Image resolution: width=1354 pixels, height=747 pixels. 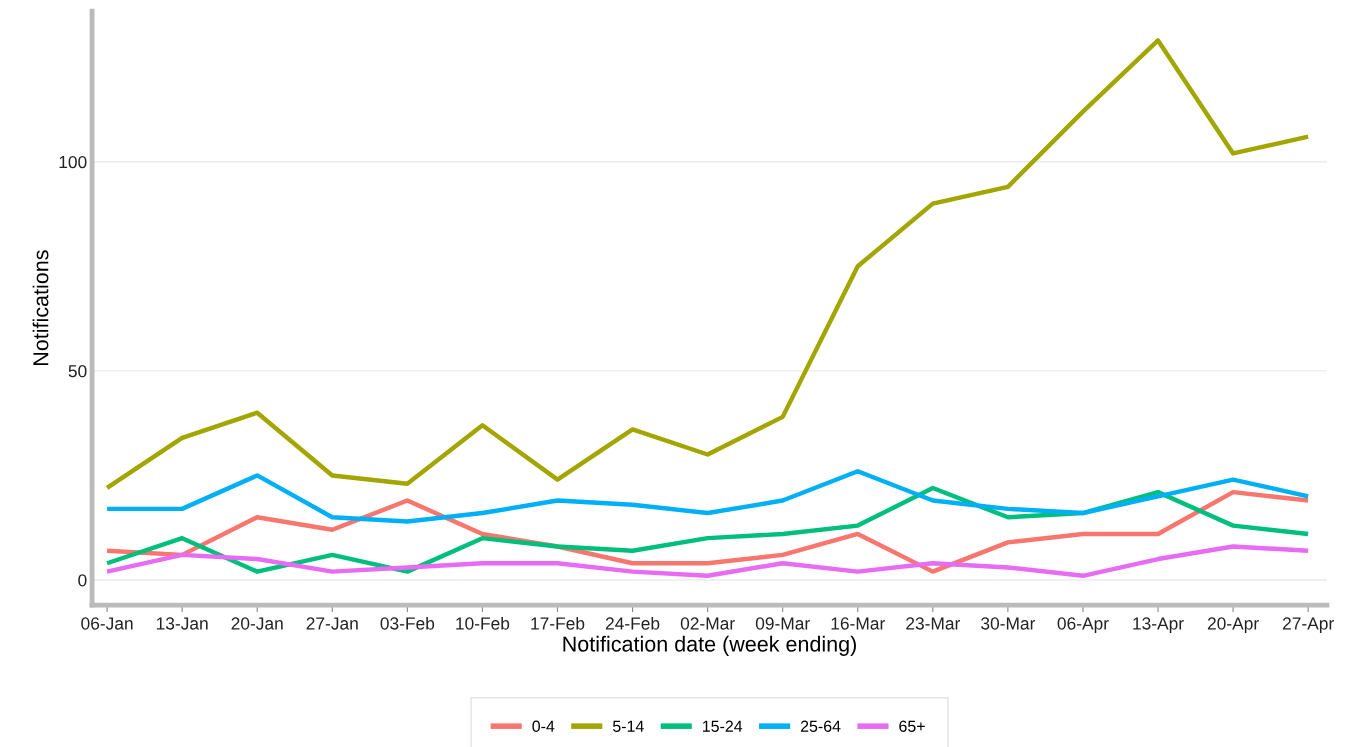 I want to click on x-tick-label: 02-Mar, so click(x=707, y=623).